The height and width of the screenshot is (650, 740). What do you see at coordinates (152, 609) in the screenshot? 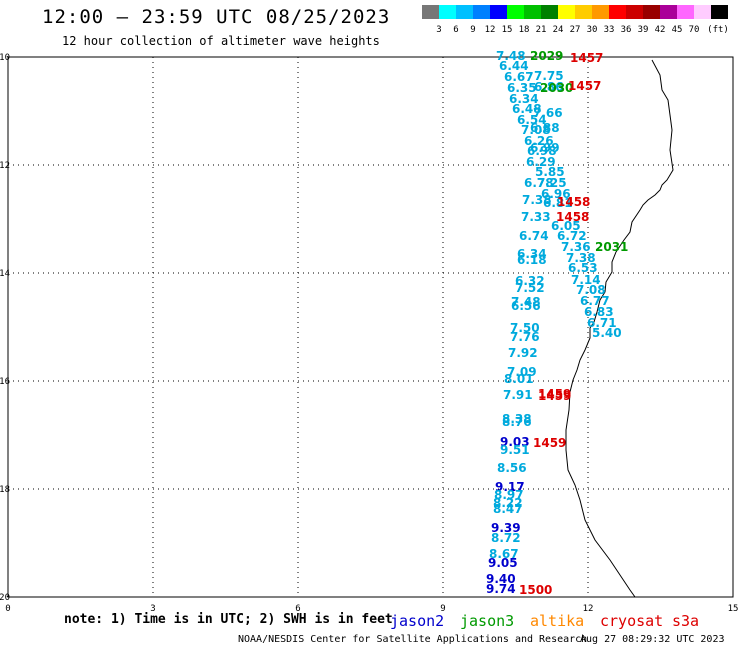
I see `x-tick-label: 3` at bounding box center [152, 609].